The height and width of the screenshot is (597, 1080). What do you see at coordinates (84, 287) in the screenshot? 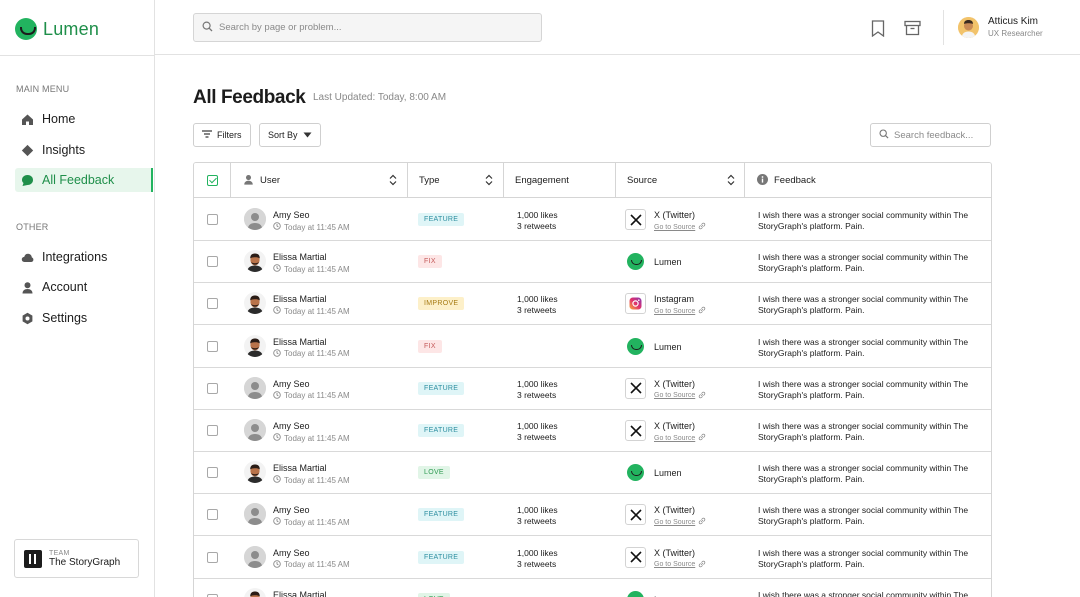
I see `sidebar-item-account: Account` at bounding box center [84, 287].